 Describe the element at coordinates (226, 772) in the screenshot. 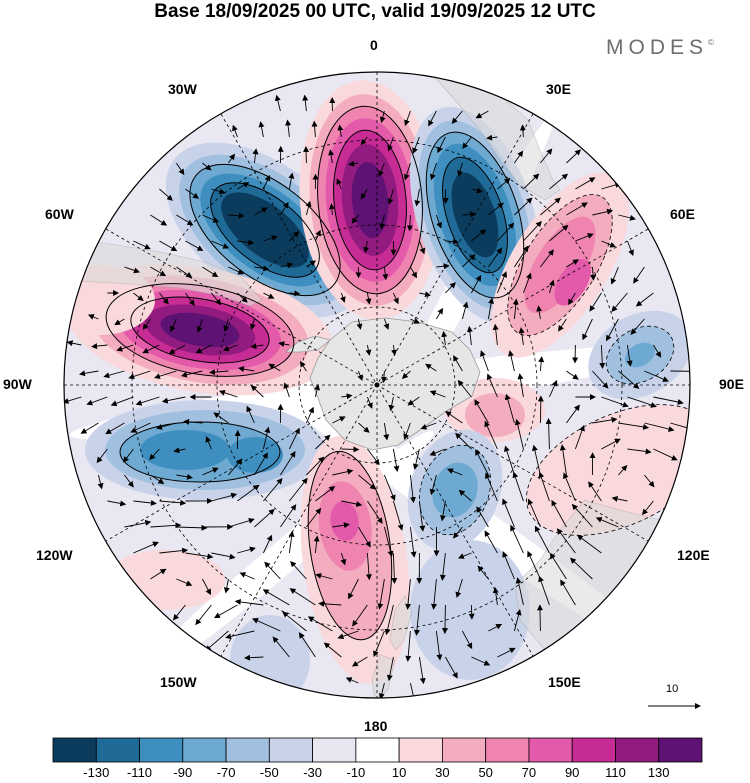

I see `colorbar-tick-label: -70` at that location.